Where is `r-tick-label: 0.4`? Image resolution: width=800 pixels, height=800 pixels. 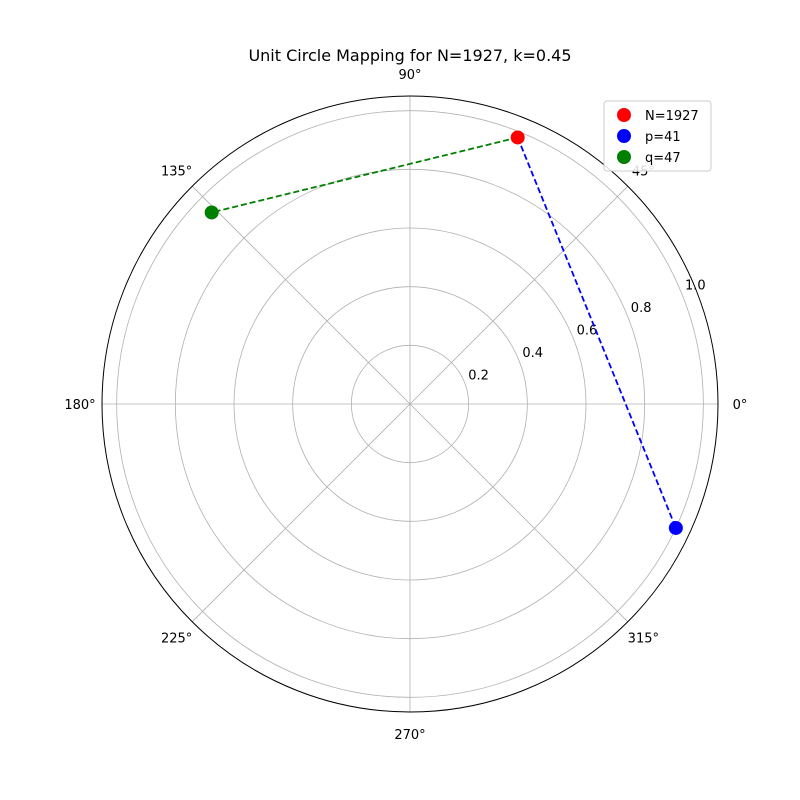 r-tick-label: 0.4 is located at coordinates (532, 353).